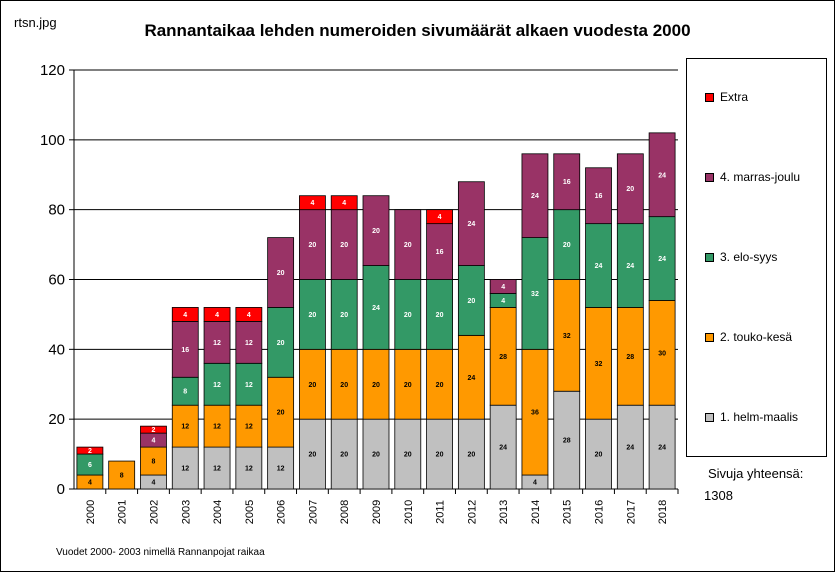 The image size is (835, 572). What do you see at coordinates (154, 512) in the screenshot?
I see `x-tick-label: 2002` at bounding box center [154, 512].